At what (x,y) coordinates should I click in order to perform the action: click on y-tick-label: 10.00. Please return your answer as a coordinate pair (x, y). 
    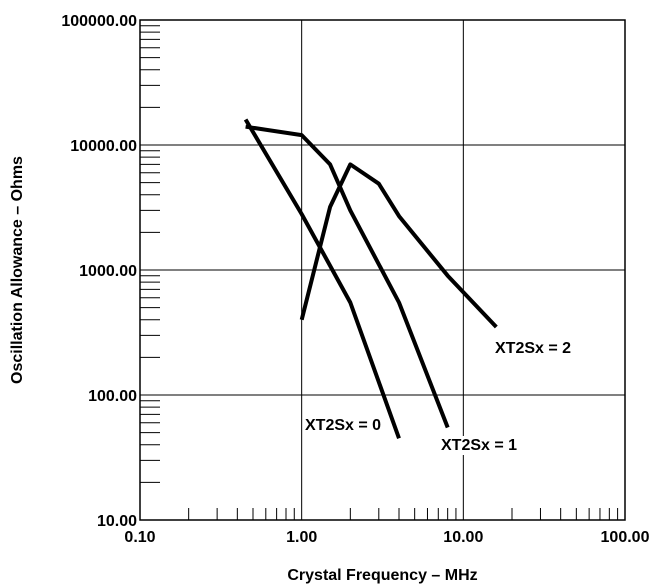
    Looking at the image, I should click on (117, 521).